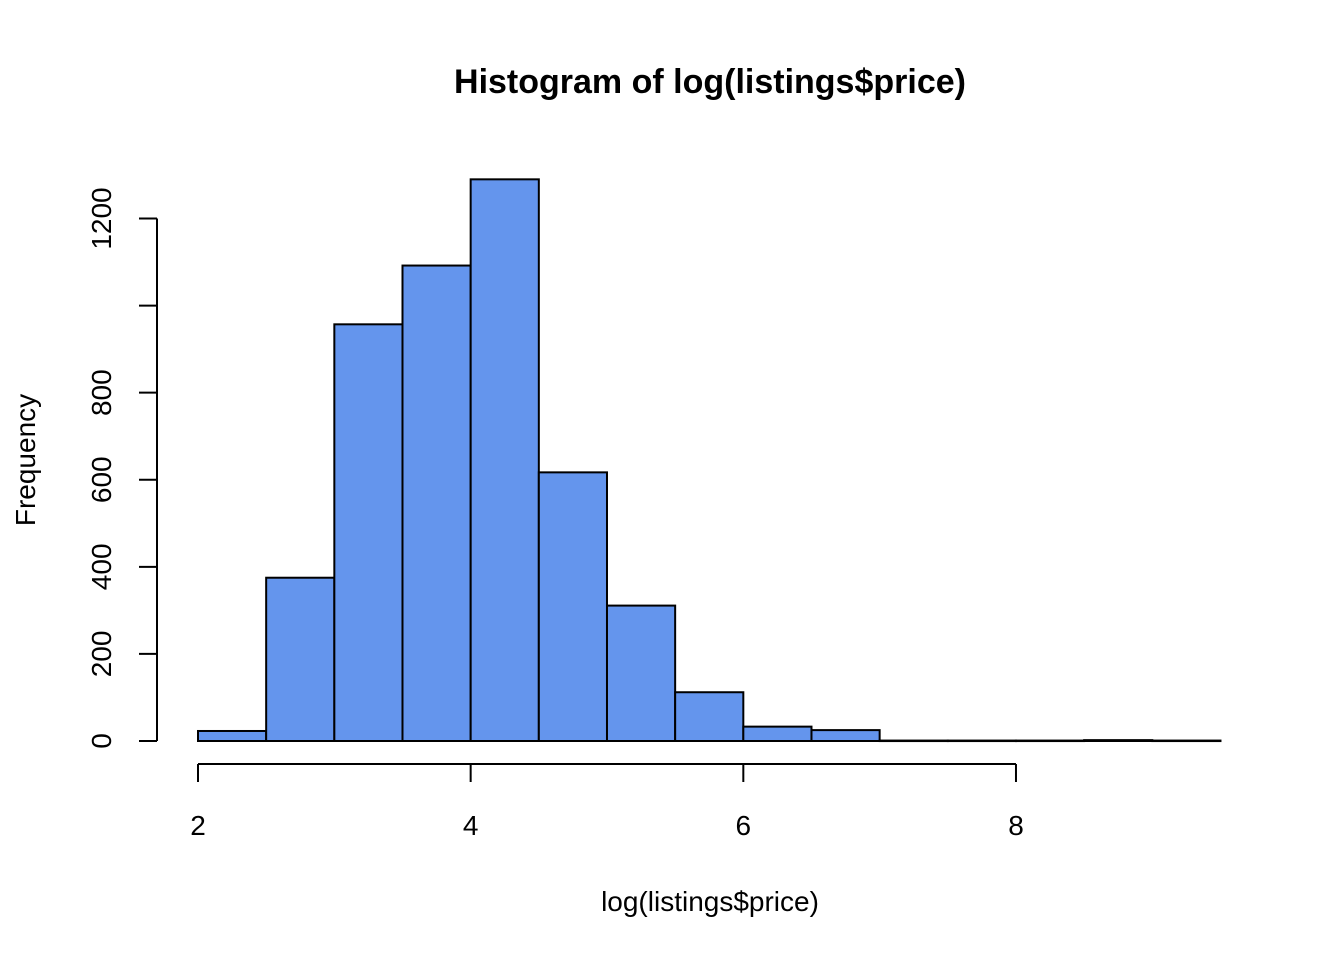 The image size is (1344, 960). I want to click on y-axis-label: Frequency, so click(25, 460).